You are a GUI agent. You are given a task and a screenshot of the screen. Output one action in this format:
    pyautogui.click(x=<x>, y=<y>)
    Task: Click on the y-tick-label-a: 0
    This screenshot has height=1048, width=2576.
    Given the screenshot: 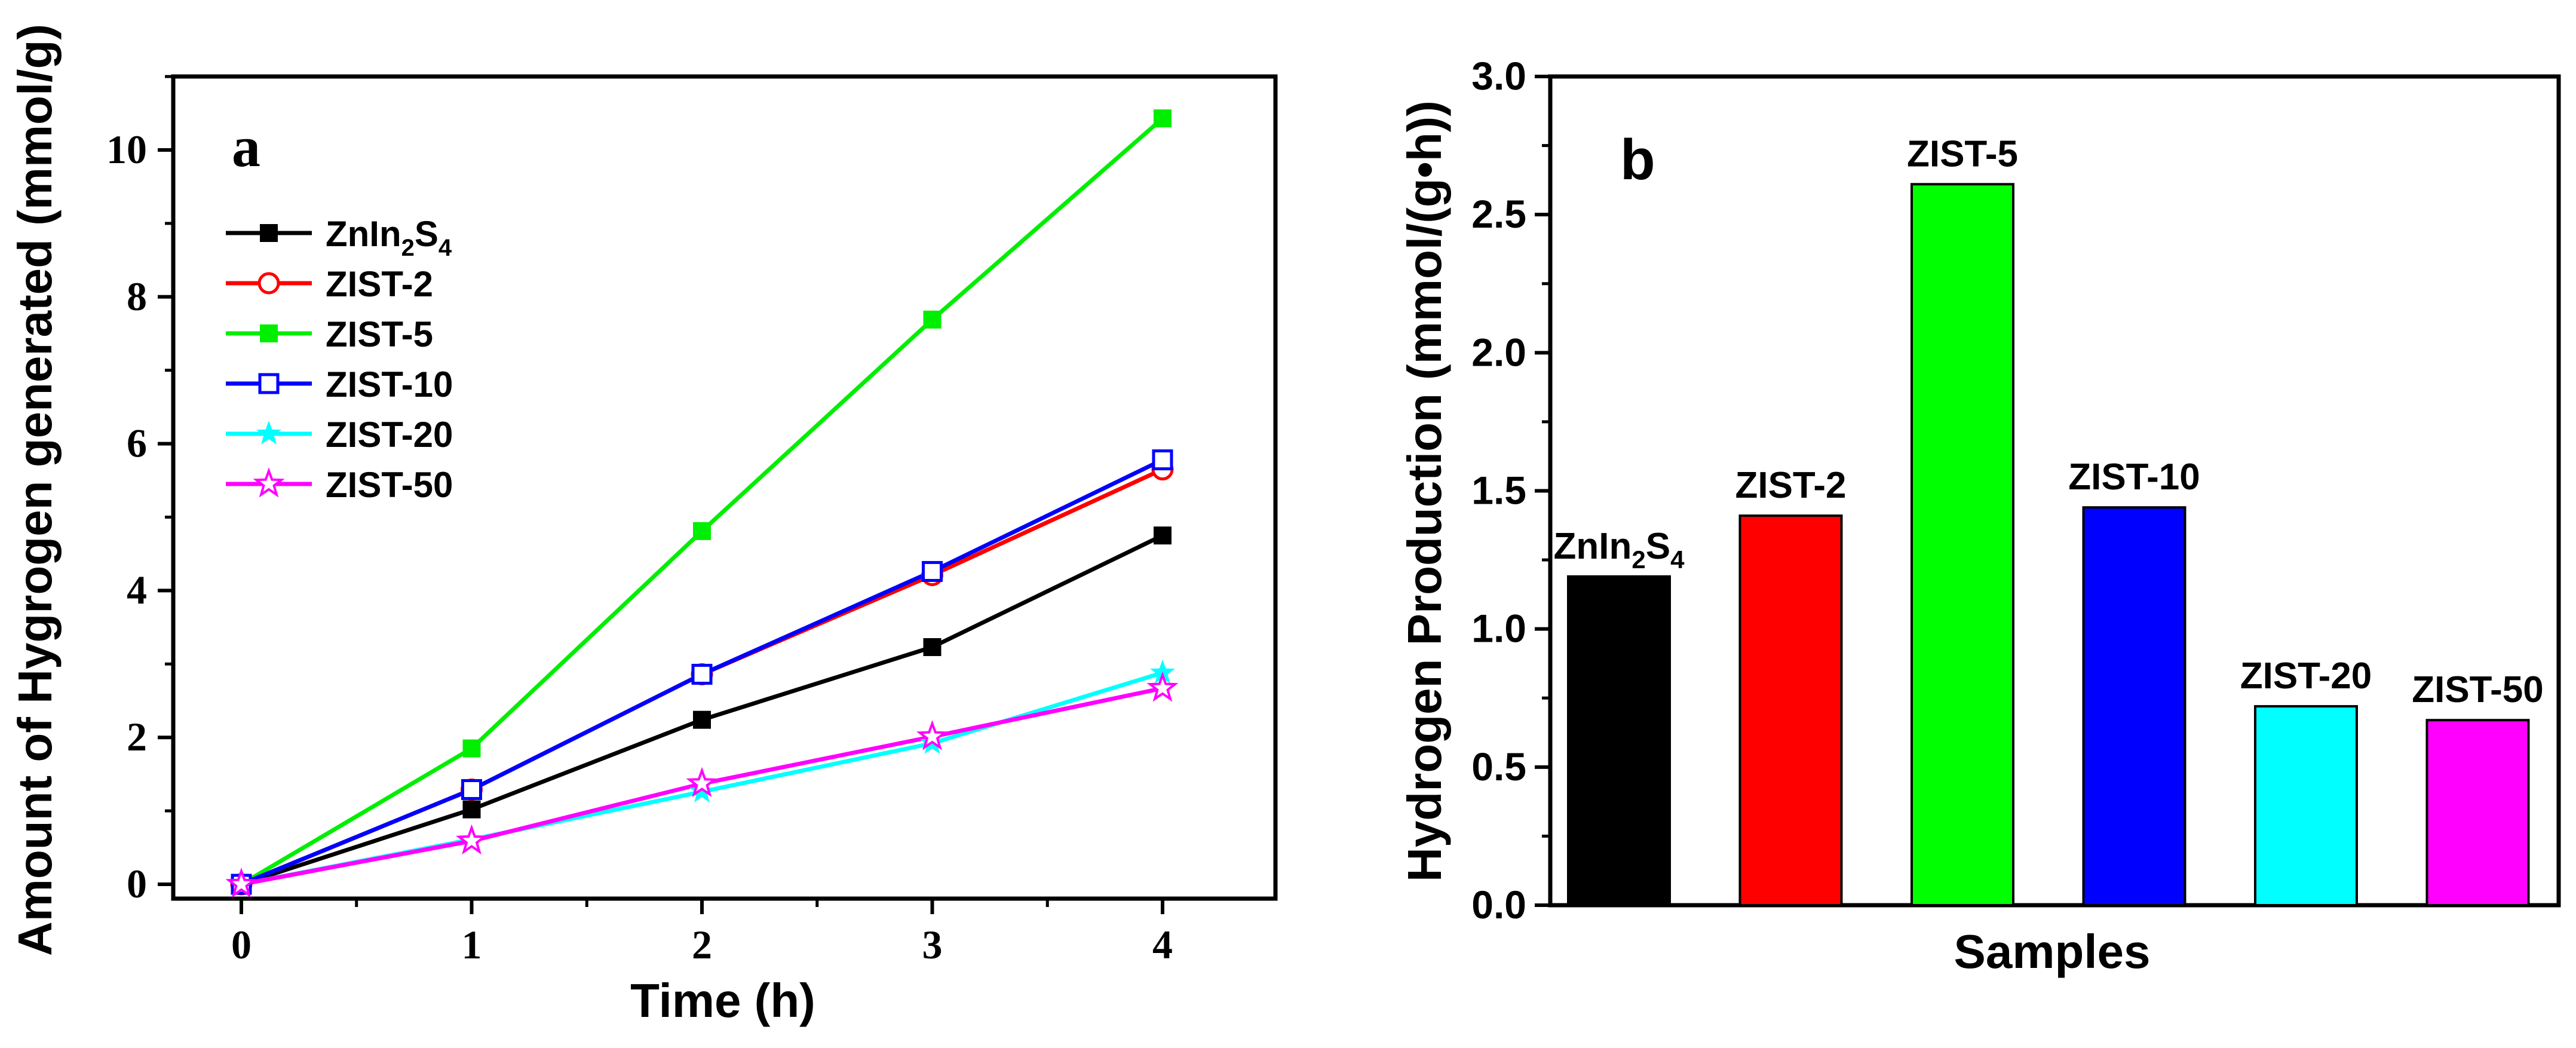 What is the action you would take?
    pyautogui.click(x=137, y=884)
    